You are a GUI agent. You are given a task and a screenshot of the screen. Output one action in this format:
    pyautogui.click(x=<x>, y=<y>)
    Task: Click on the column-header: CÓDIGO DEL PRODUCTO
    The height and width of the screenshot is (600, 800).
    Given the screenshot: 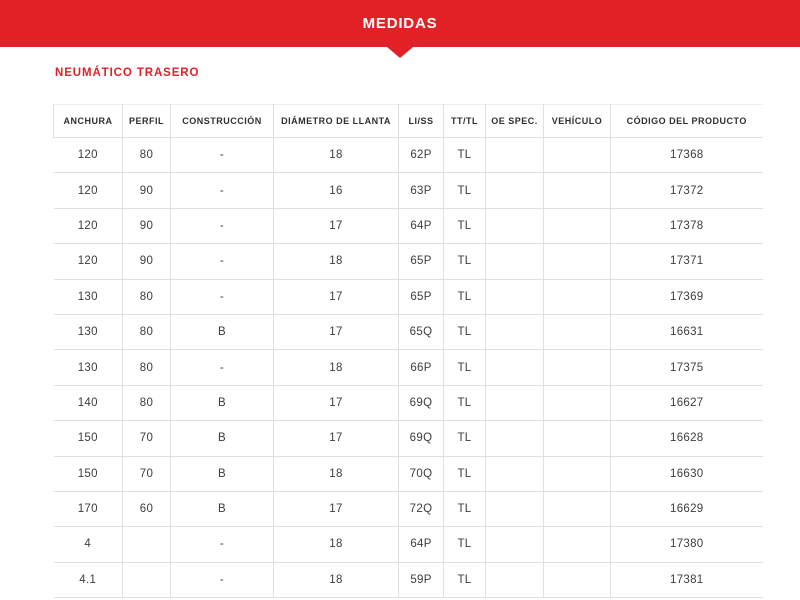 What is the action you would take?
    pyautogui.click(x=686, y=121)
    